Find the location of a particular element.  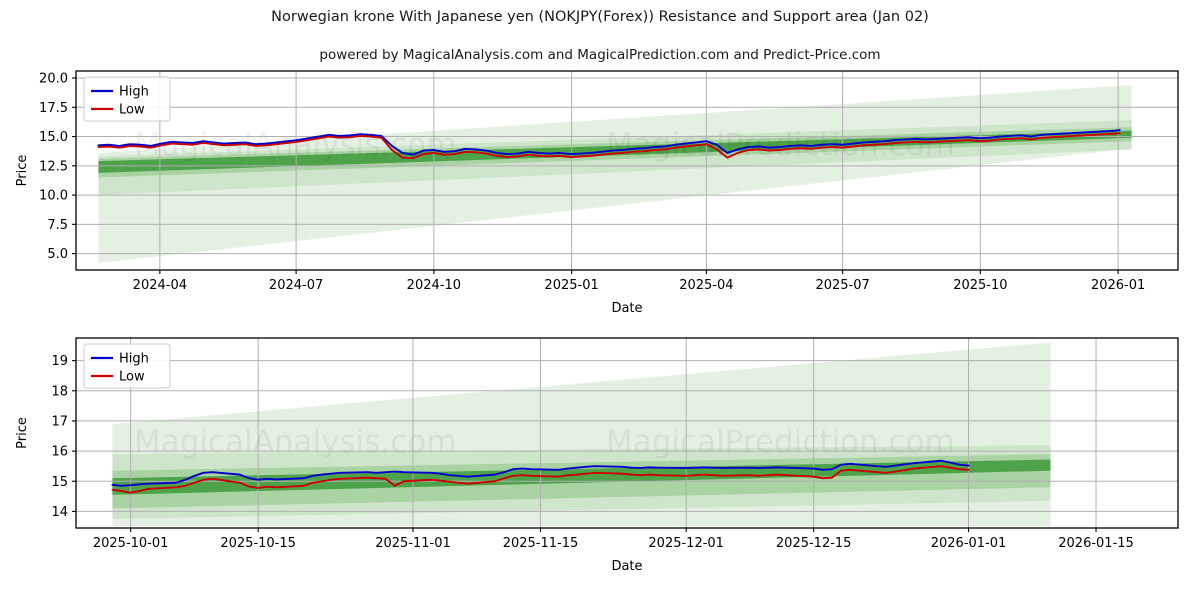

tick-label-x: 2025-07 is located at coordinates (842, 285).